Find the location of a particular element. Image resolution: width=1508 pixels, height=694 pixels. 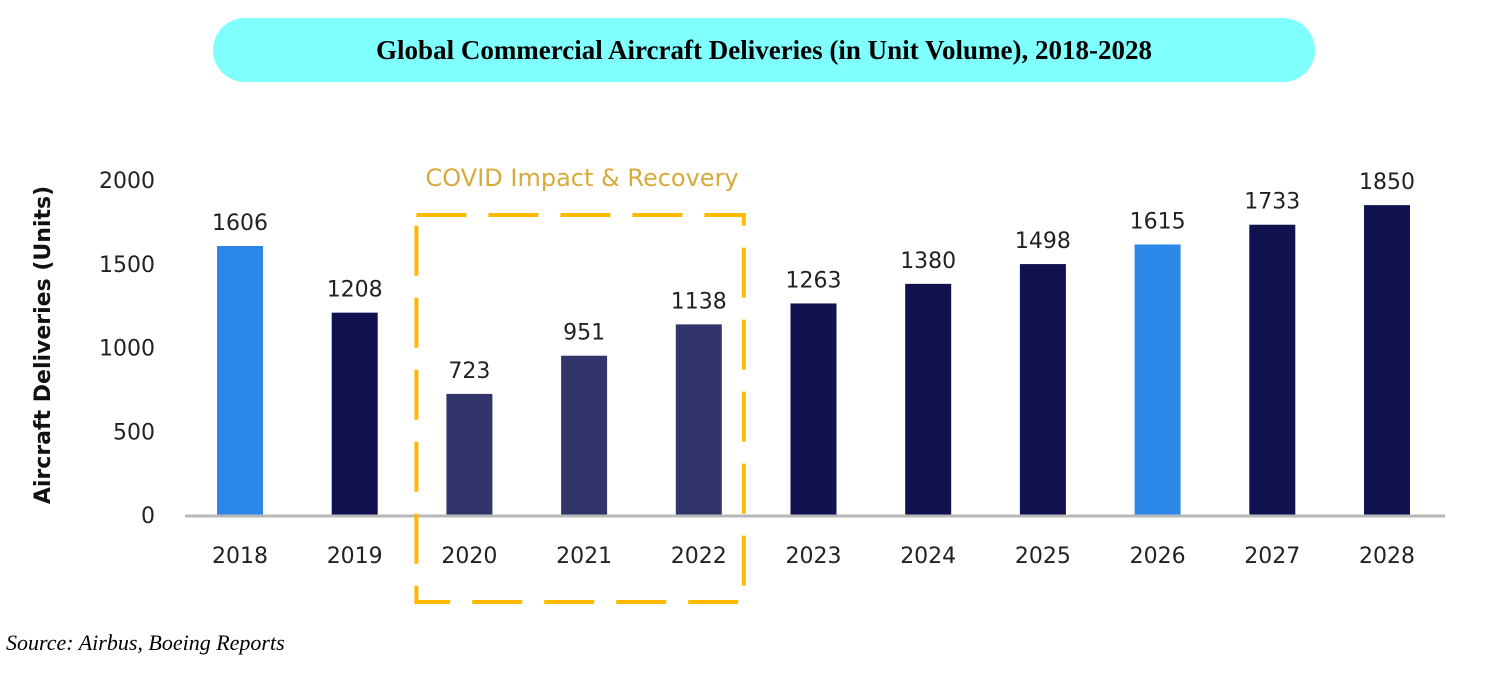

covid-annotation-label: COVID Impact & Recovery is located at coordinates (582, 178).